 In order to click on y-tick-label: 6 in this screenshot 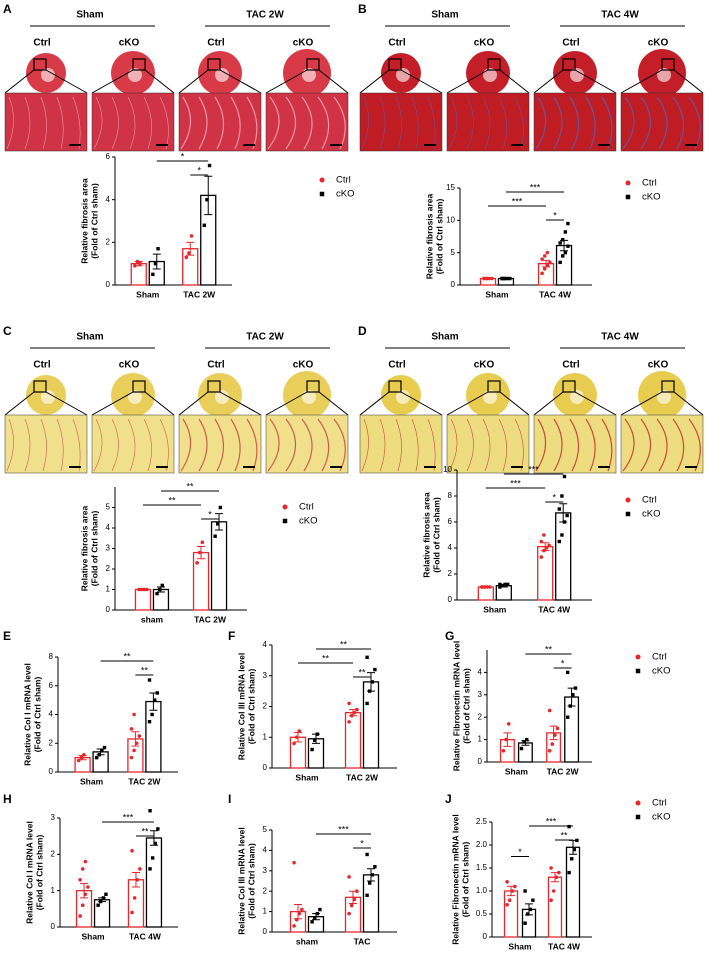, I will do `click(51, 685)`.